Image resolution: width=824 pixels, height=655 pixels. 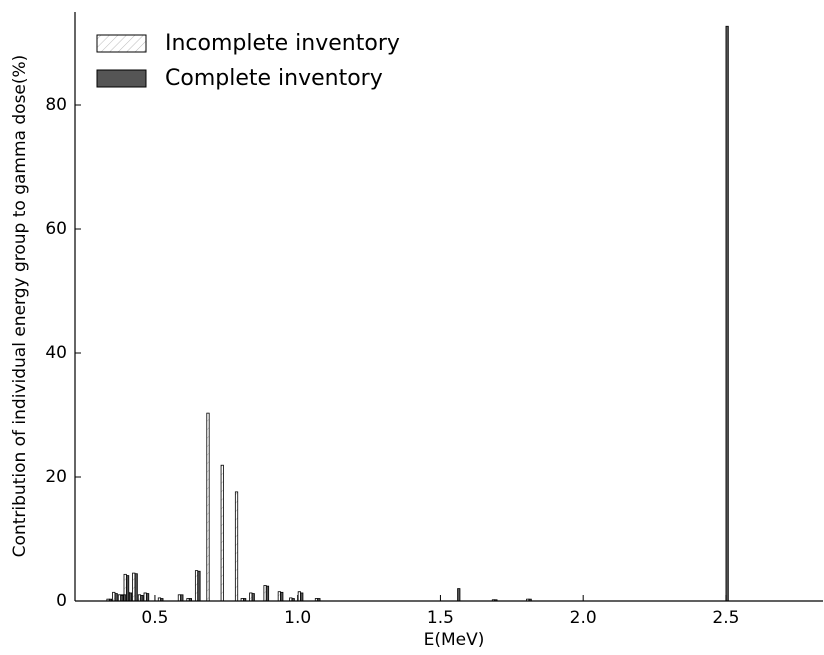 I want to click on legend-label: Incomplete inventory, so click(x=282, y=43).